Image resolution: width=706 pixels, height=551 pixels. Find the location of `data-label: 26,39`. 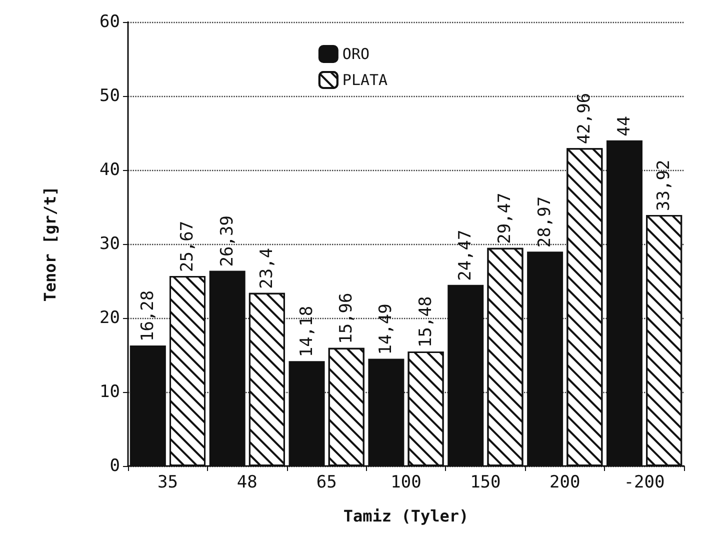

data-label: 26,39 is located at coordinates (227, 241).